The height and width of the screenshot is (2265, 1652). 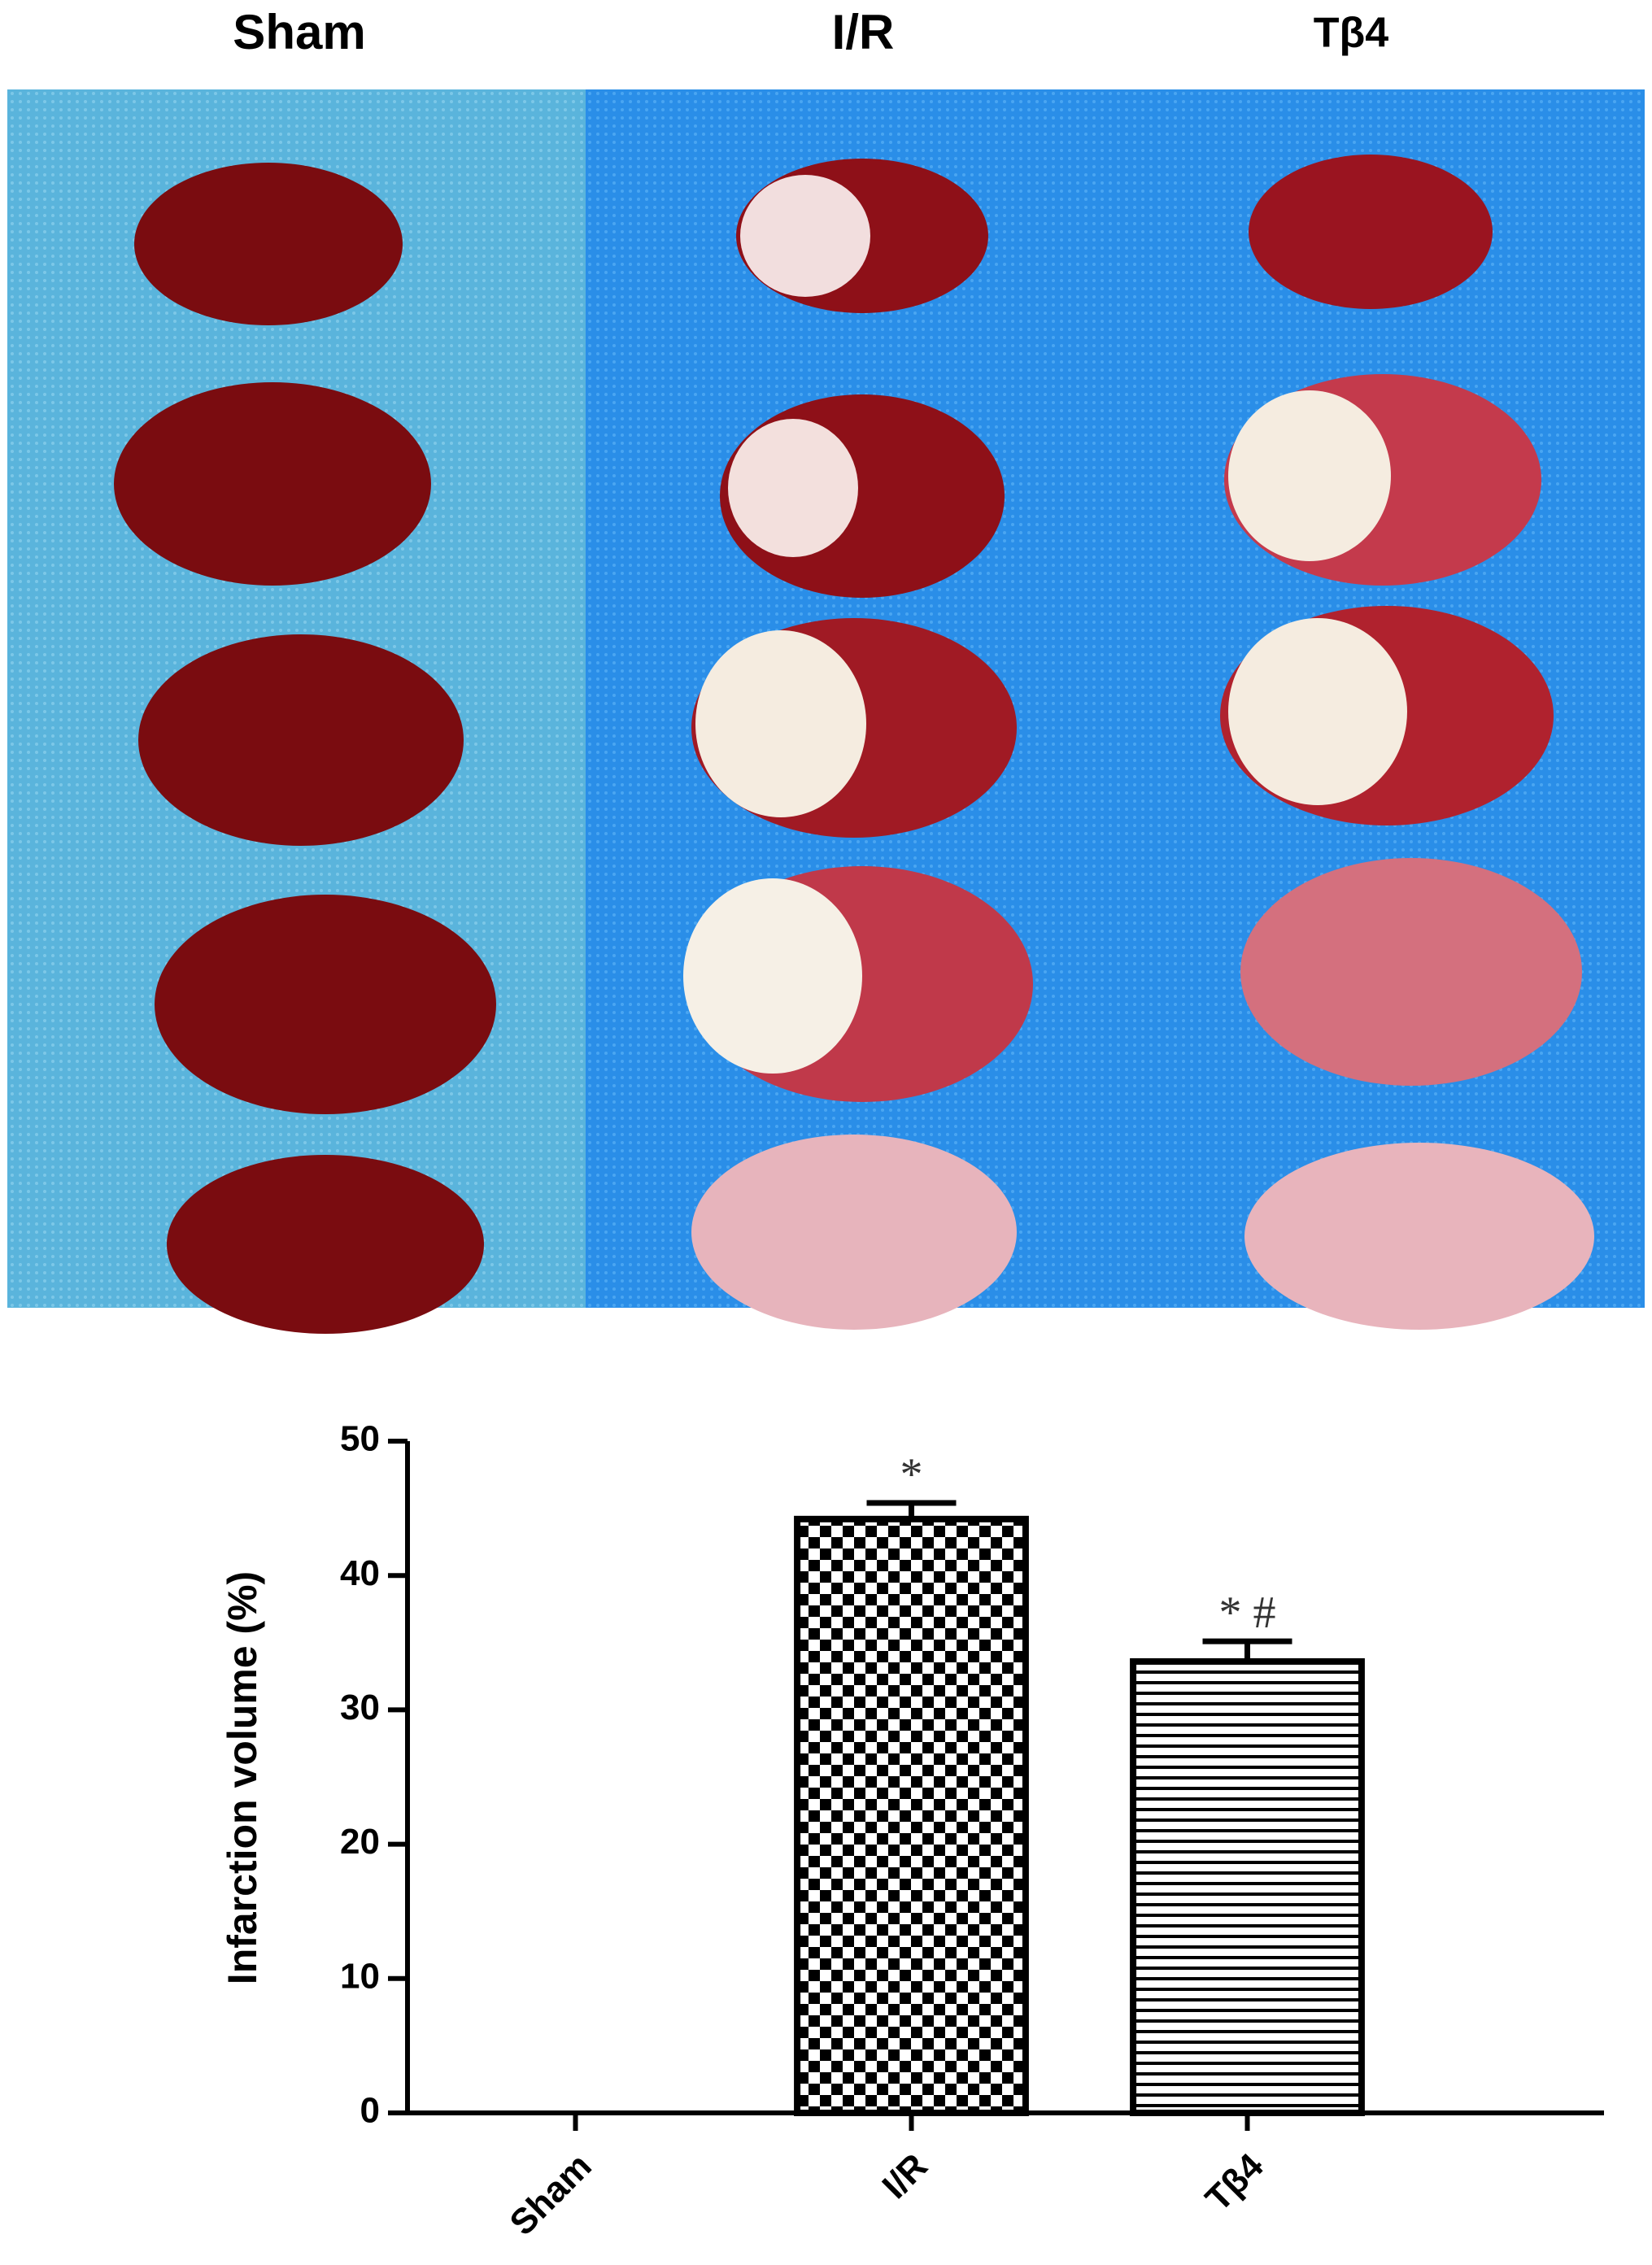 What do you see at coordinates (911, 1474) in the screenshot?
I see `significance-mark: *` at bounding box center [911, 1474].